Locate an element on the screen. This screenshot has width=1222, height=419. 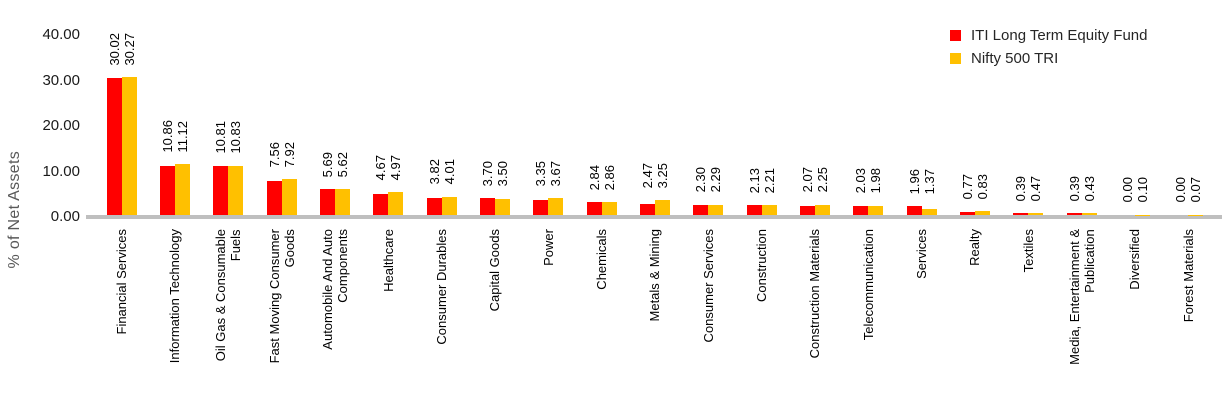
y-tick-label: 10.00 is located at coordinates (61, 171).